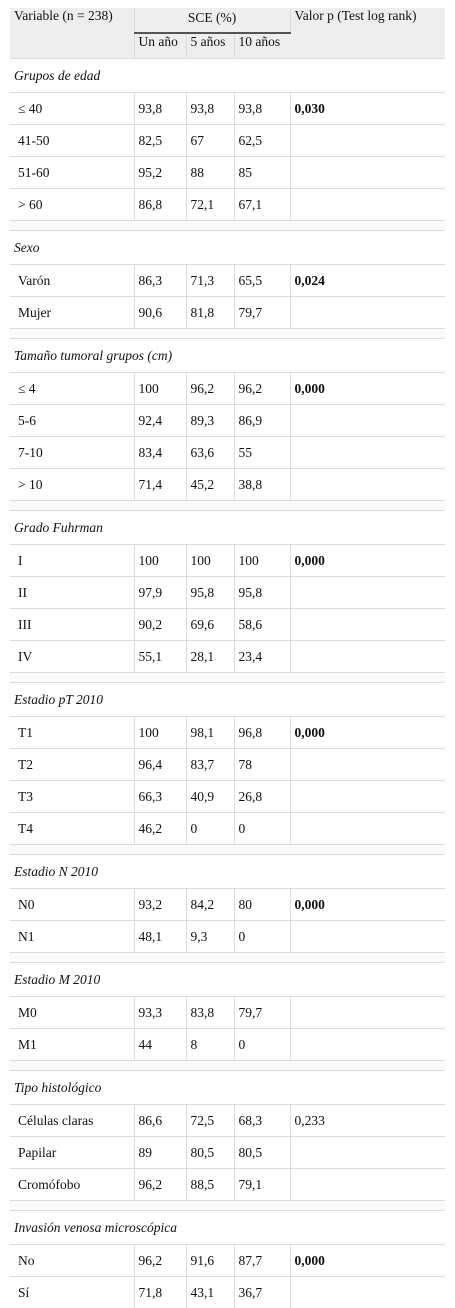 Image resolution: width=455 pixels, height=1308 pixels. Describe the element at coordinates (72, 1013) in the screenshot. I see `row-label: M0` at that location.